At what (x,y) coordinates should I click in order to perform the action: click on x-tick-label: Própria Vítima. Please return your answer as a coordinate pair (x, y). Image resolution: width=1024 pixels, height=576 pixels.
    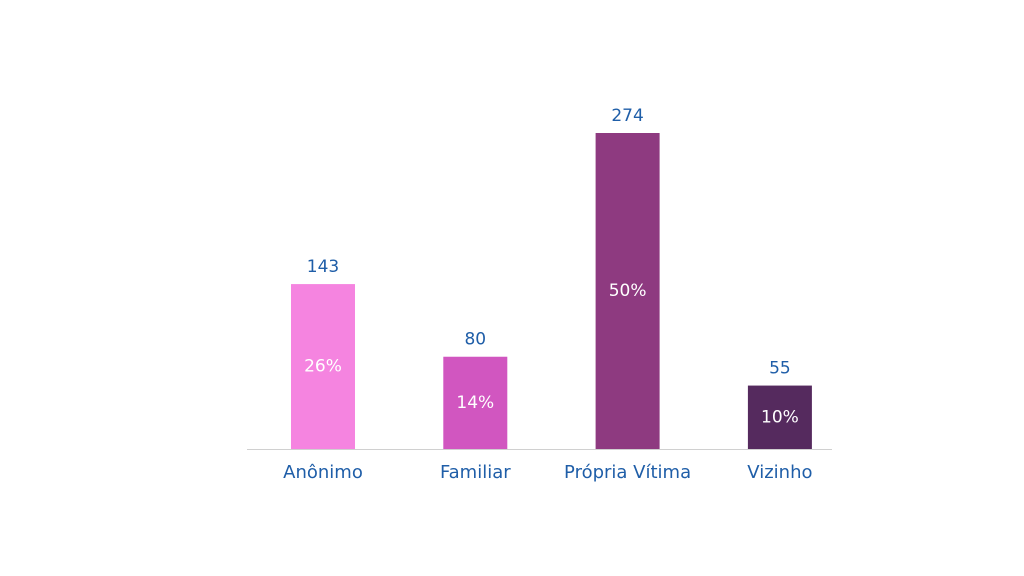
    Looking at the image, I should click on (627, 472).